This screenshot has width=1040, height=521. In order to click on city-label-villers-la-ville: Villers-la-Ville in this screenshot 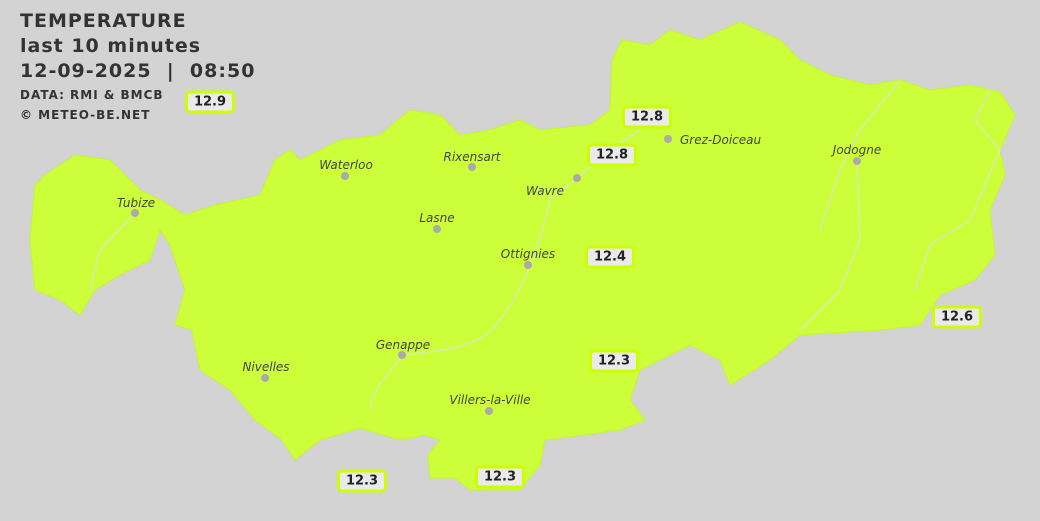, I will do `click(490, 400)`.